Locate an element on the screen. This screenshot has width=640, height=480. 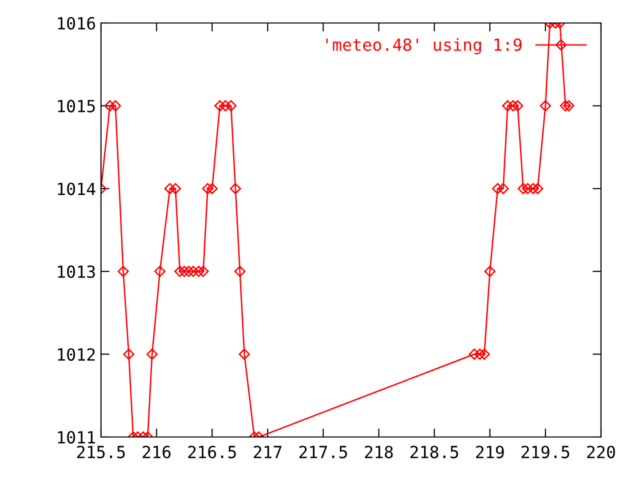
x-tick-label: 219 is located at coordinates (490, 452).